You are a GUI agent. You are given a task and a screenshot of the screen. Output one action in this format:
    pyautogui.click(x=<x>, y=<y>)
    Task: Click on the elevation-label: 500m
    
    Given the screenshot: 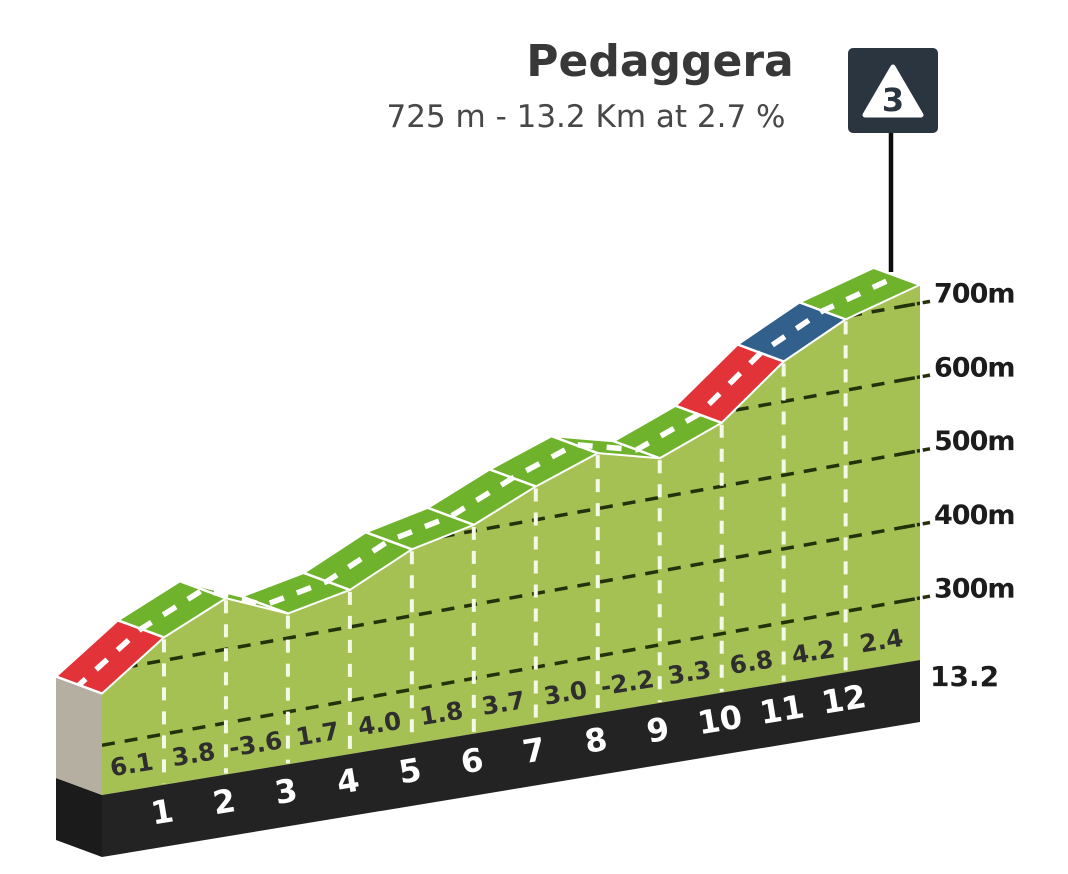 What is the action you would take?
    pyautogui.click(x=974, y=441)
    